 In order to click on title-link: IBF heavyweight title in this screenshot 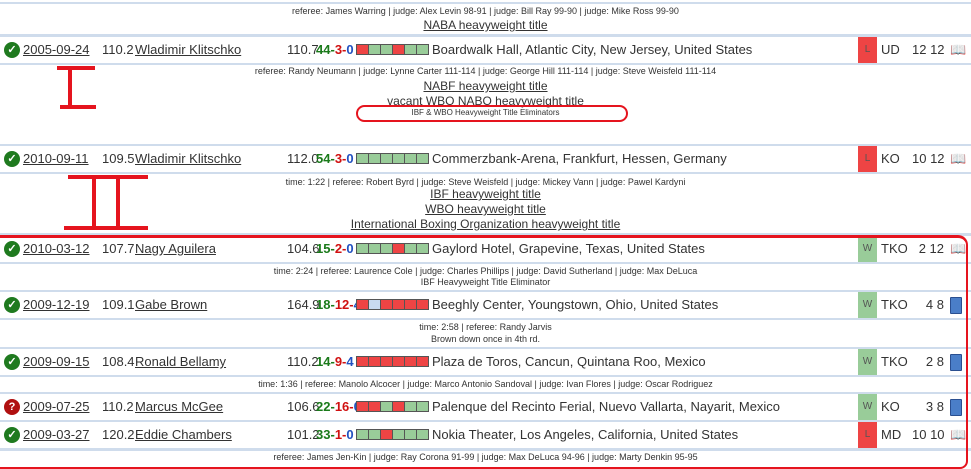, I will do `click(485, 194)`.